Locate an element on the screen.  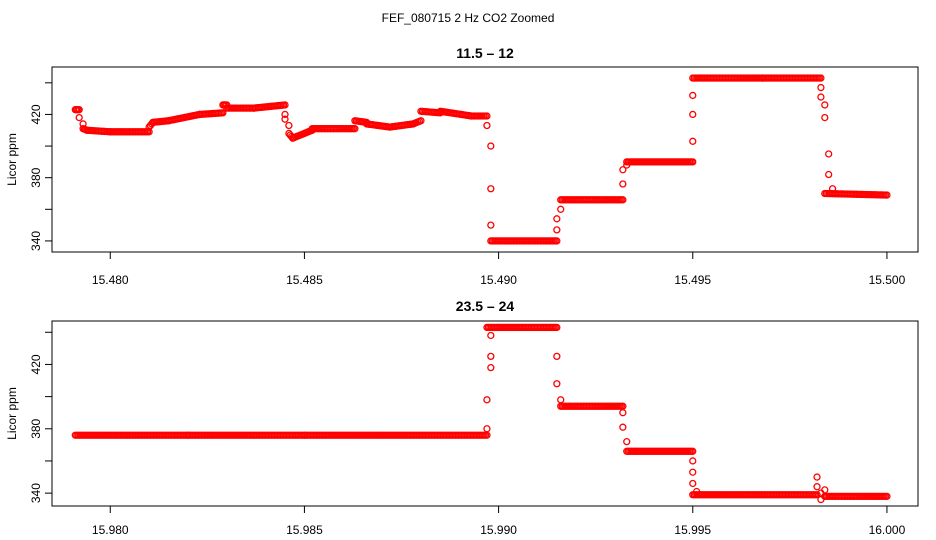
x-tick-label: 15.490 is located at coordinates (498, 280).